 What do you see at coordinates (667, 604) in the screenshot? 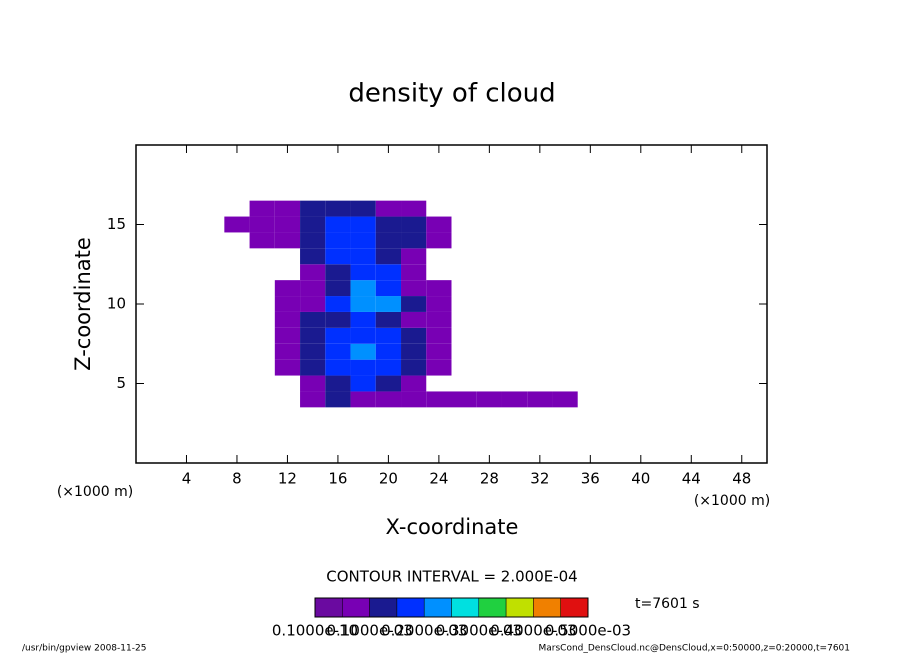
I see `time-label: t=7601 s` at bounding box center [667, 604].